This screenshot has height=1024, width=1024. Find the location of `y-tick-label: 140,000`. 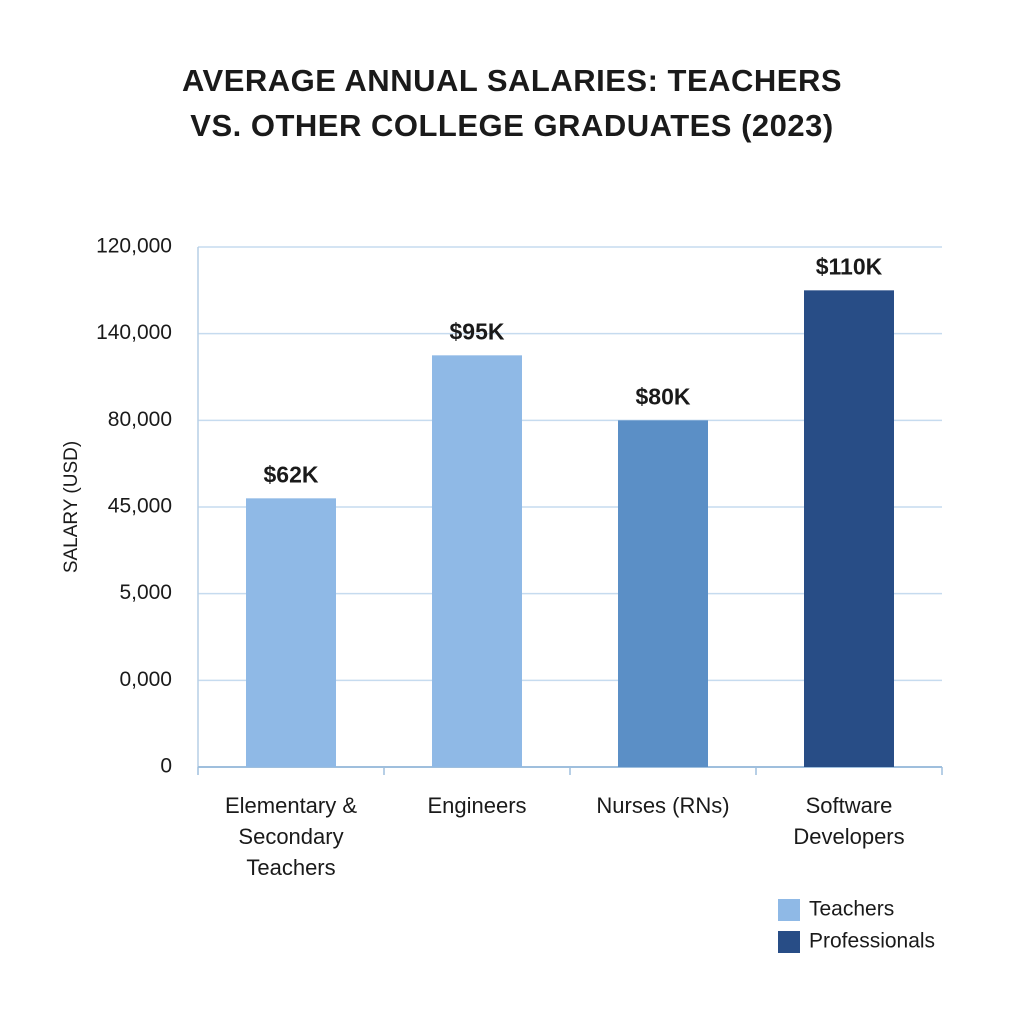

y-tick-label: 140,000 is located at coordinates (134, 332).